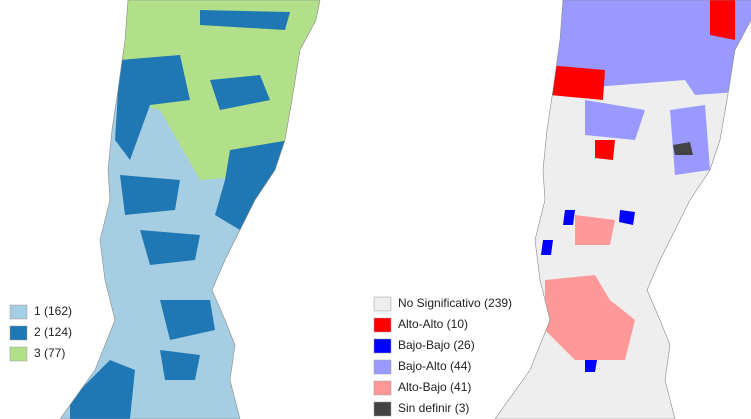  I want to click on legend-label: 3 (77), so click(49, 353).